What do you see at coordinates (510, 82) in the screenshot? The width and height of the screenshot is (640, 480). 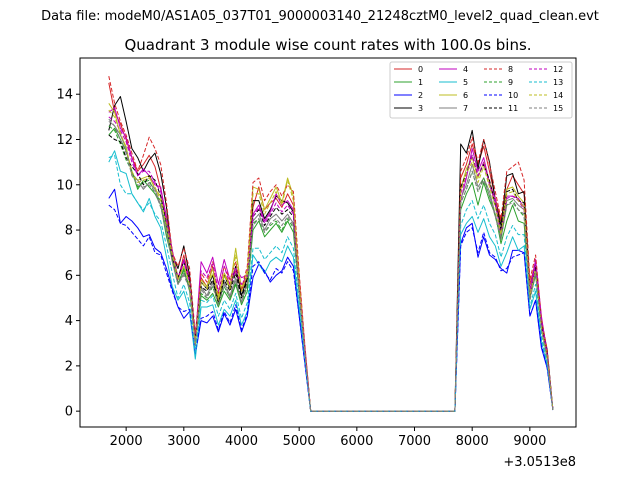 I see `legend-label-9: 9` at bounding box center [510, 82].